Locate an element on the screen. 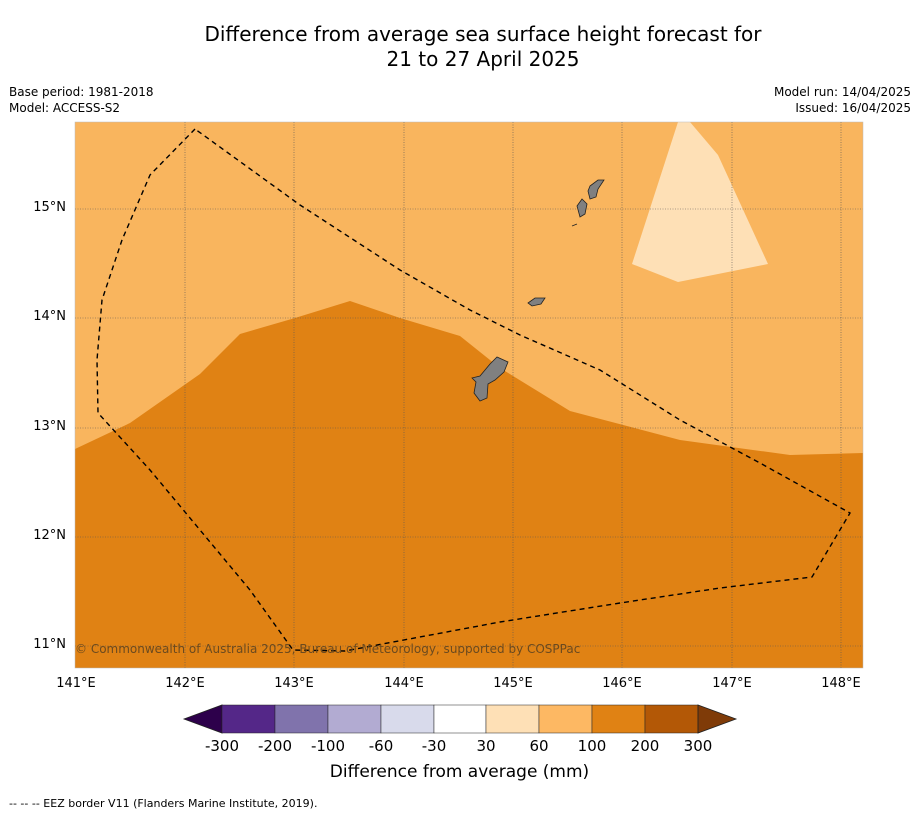 The image size is (919, 816). island-aguijan is located at coordinates (574, 225).